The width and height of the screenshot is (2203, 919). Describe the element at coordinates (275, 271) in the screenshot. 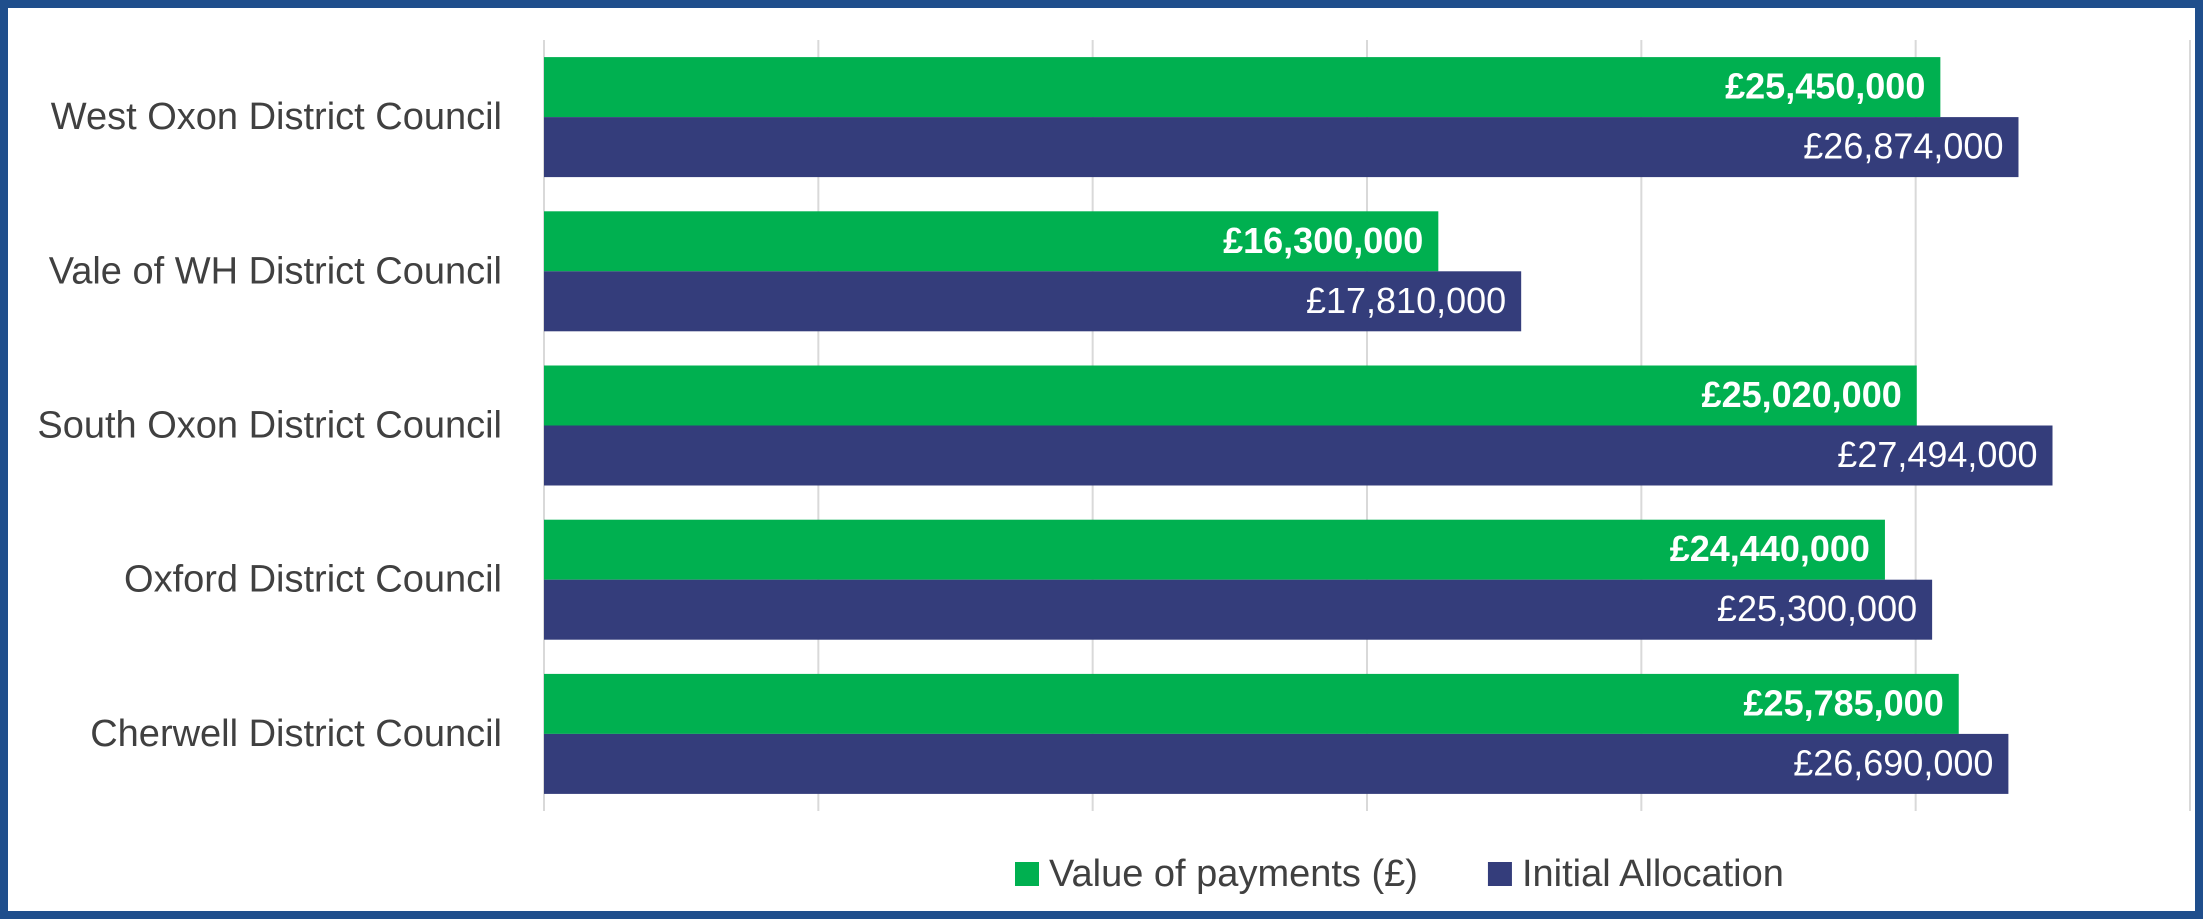

I see `category-label: Vale of WH District Council` at that location.